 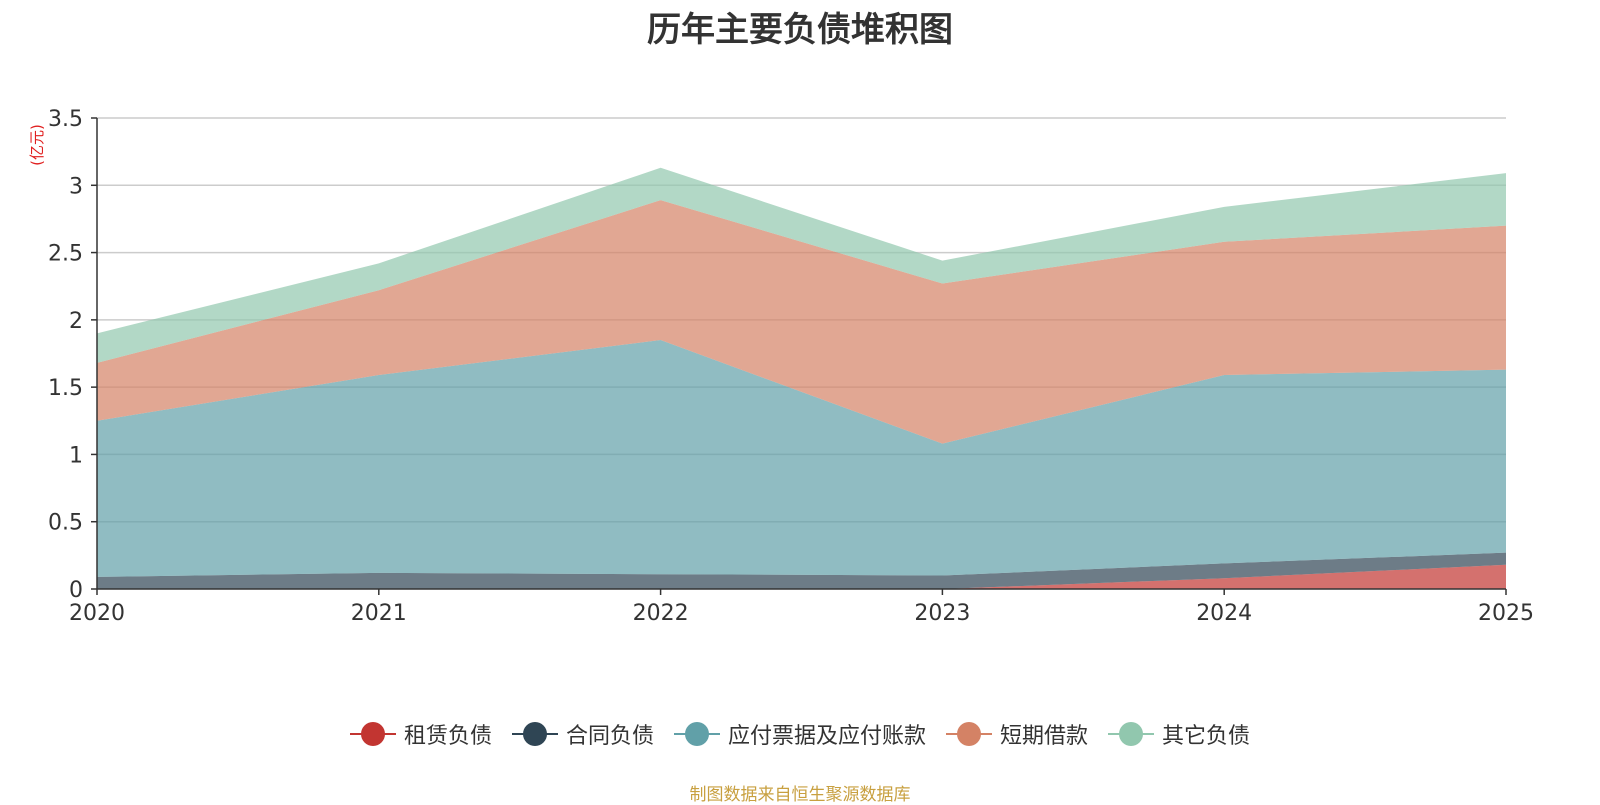 I want to click on legend-label: 应付票据及应付账款, so click(x=826, y=736).